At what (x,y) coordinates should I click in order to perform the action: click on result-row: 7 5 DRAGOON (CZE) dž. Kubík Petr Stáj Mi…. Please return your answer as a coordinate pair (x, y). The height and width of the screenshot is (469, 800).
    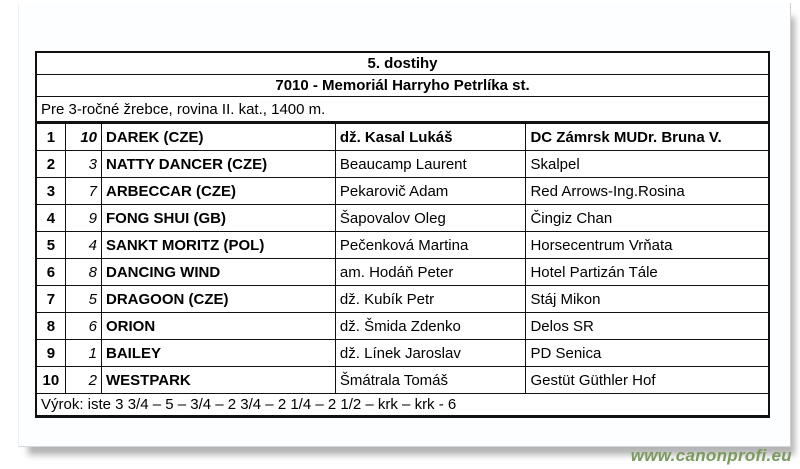
    Looking at the image, I should click on (402, 299).